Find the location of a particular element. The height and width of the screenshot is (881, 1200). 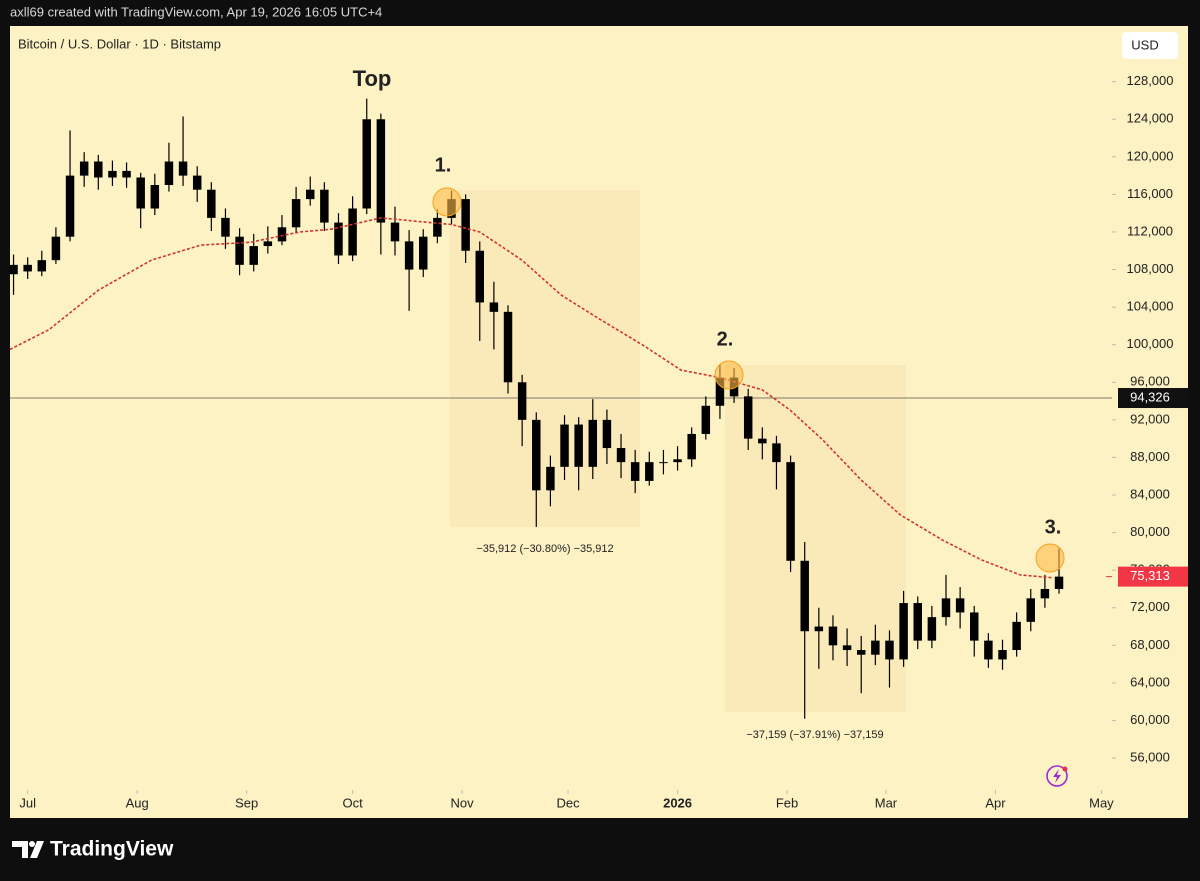

measure-label: −37,159 (−37.91%) −37,159 is located at coordinates (814, 735).